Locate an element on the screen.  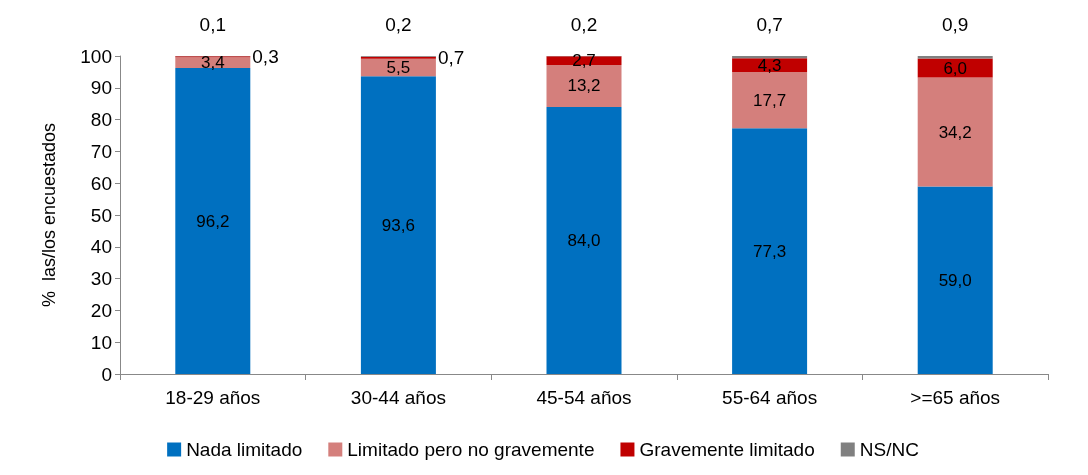
legend-label: Gravemente limitado is located at coordinates (727, 449).